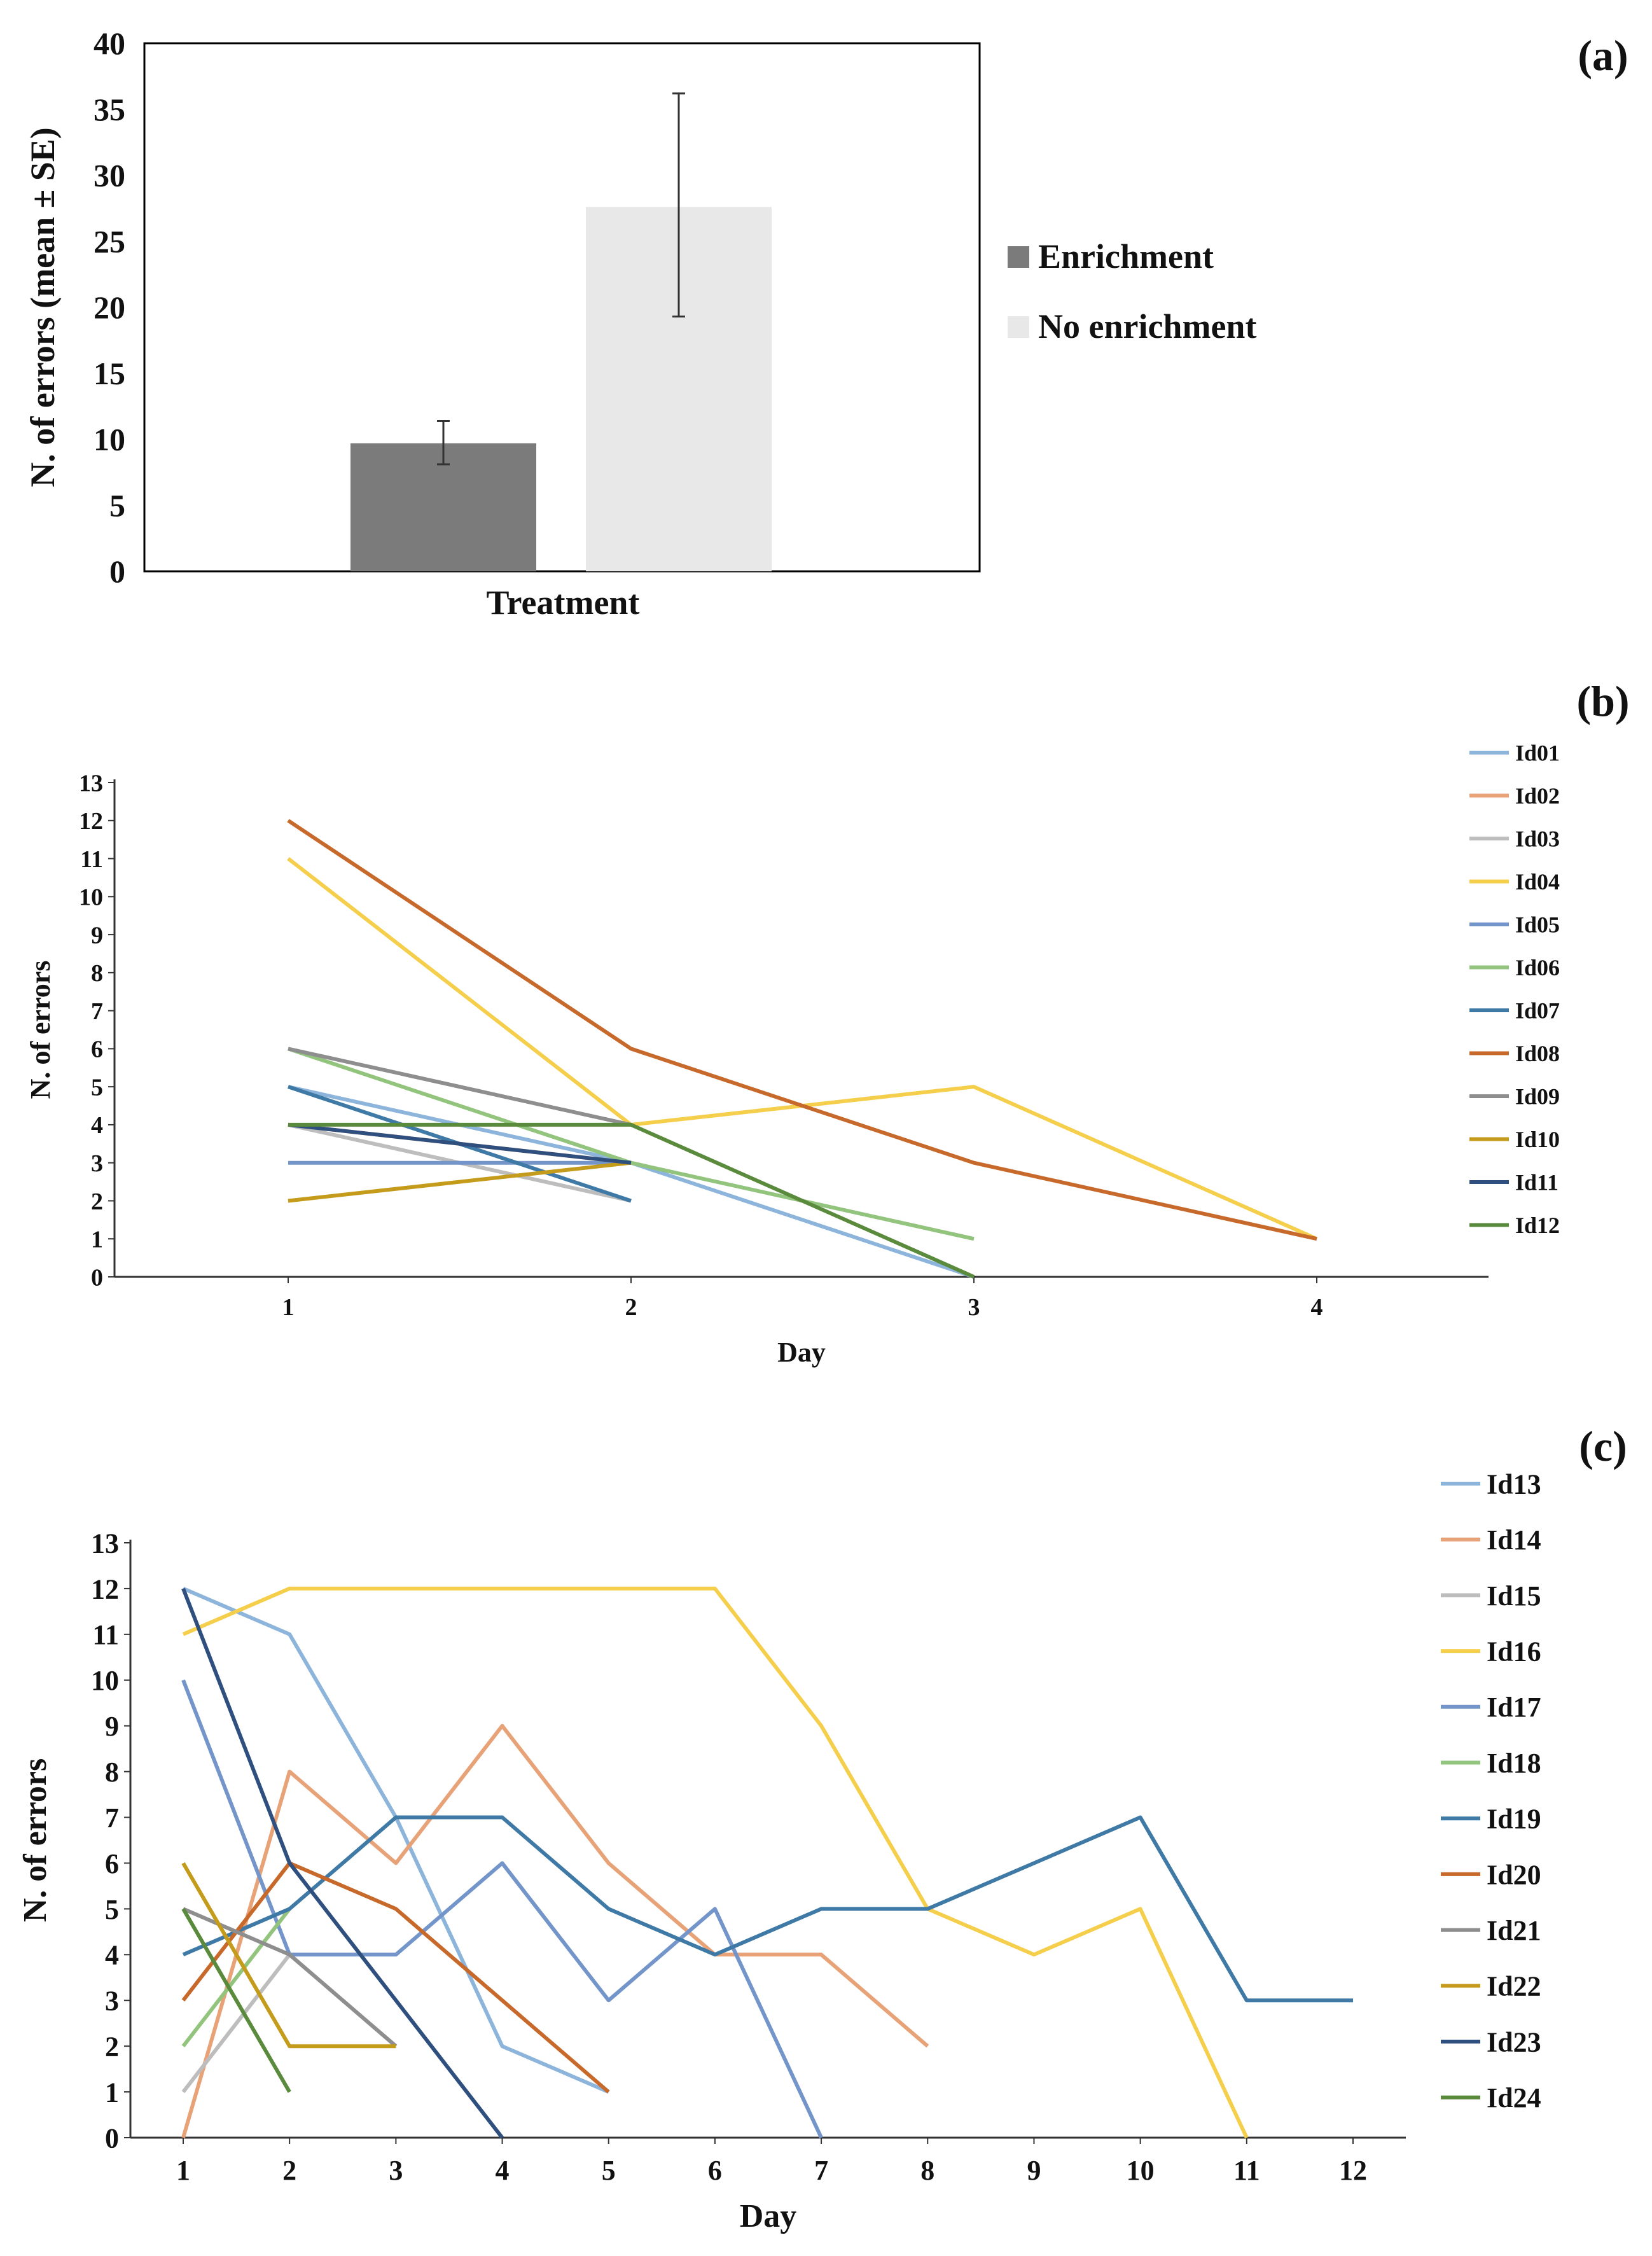 Image resolution: width=1652 pixels, height=2256 pixels. I want to click on series-line-id12, so click(631, 1200).